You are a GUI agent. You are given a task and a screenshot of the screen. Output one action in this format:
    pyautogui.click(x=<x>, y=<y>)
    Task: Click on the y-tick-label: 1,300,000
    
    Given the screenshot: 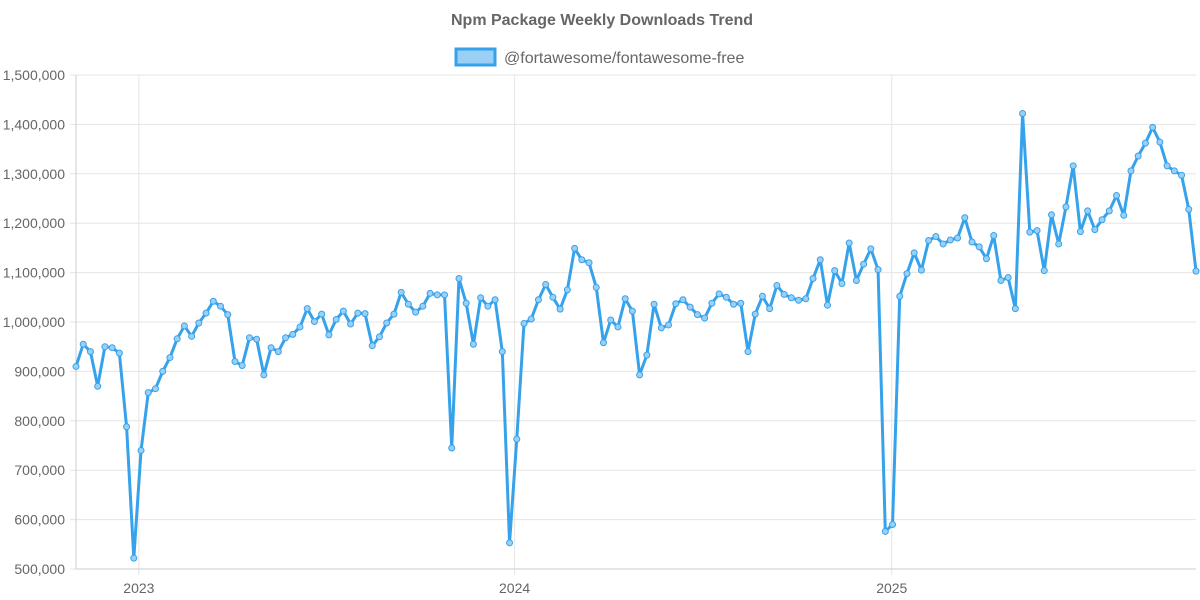 What is the action you would take?
    pyautogui.click(x=34, y=174)
    